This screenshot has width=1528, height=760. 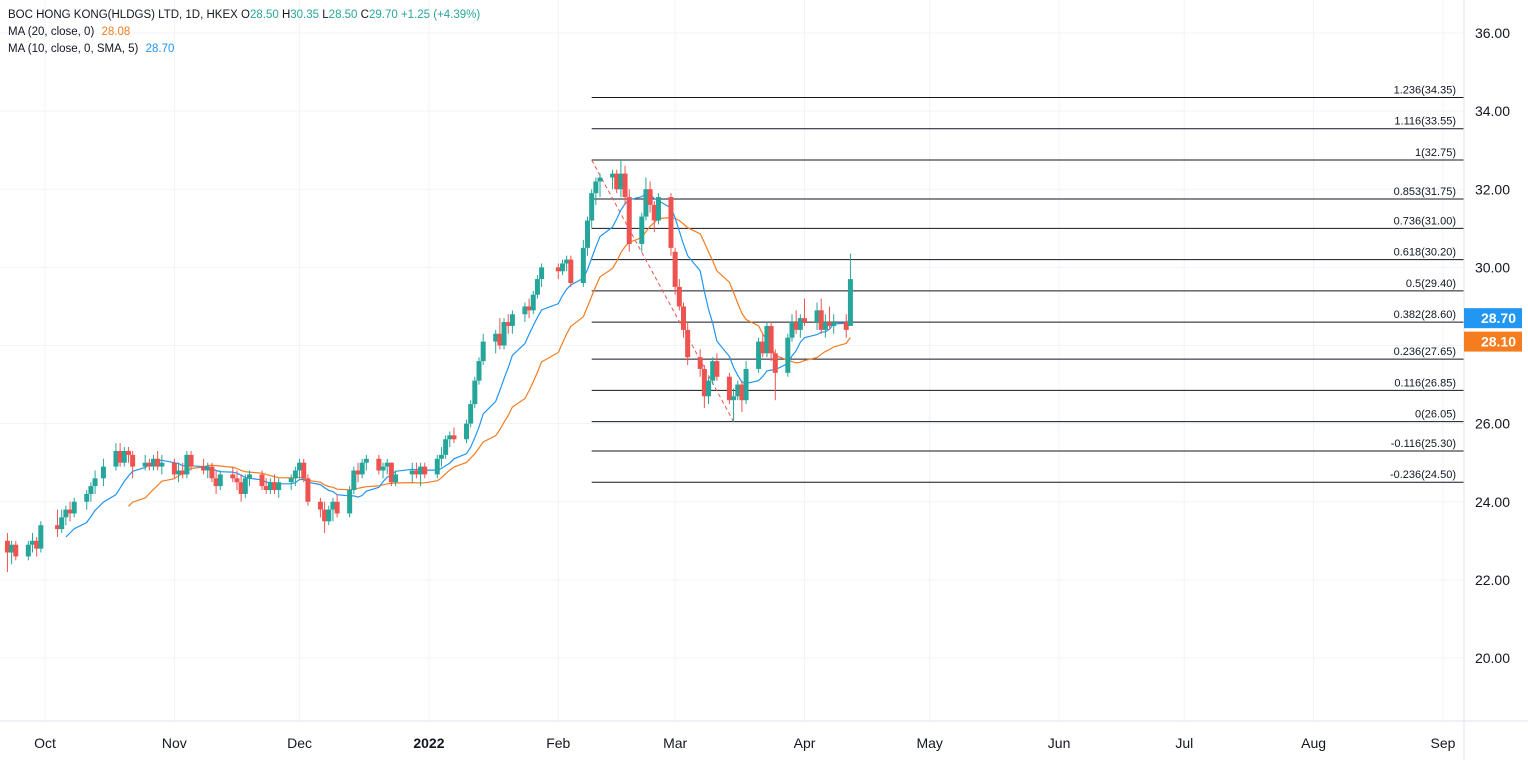 I want to click on legend-ma20-row: MA (20, close, 0) 28.08, so click(x=244, y=32).